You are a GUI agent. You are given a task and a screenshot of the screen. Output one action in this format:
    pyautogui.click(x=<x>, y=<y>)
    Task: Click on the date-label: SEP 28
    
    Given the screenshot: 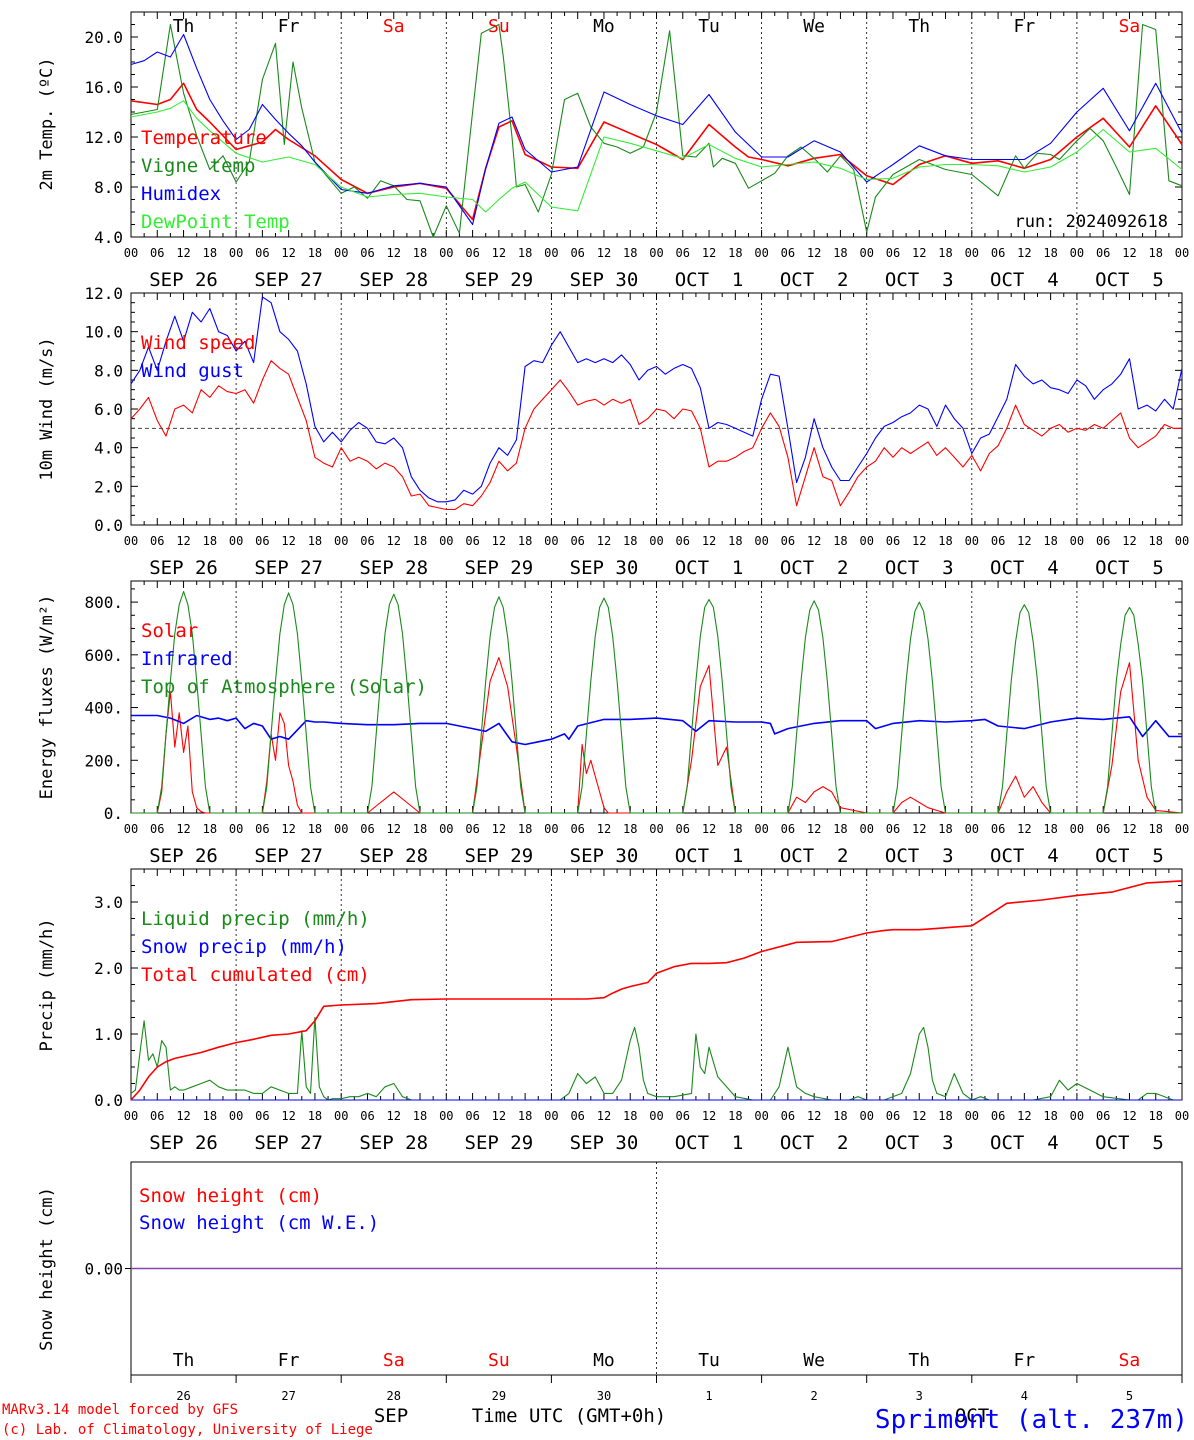 What is the action you would take?
    pyautogui.click(x=393, y=856)
    